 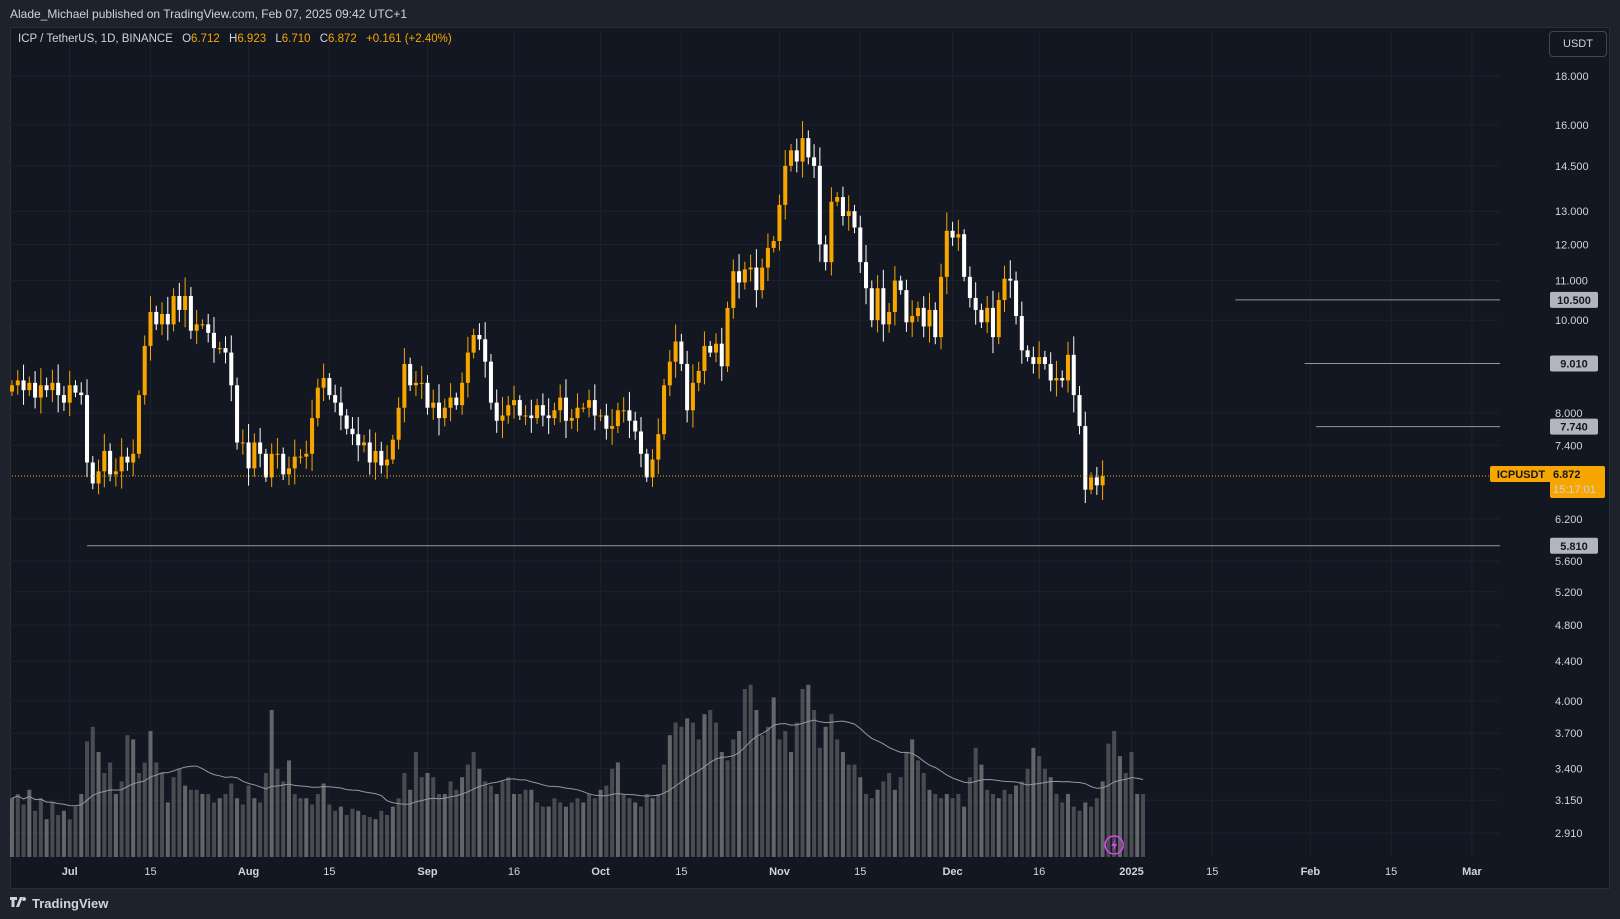 What do you see at coordinates (600, 872) in the screenshot?
I see `x-tick-label: Oct` at bounding box center [600, 872].